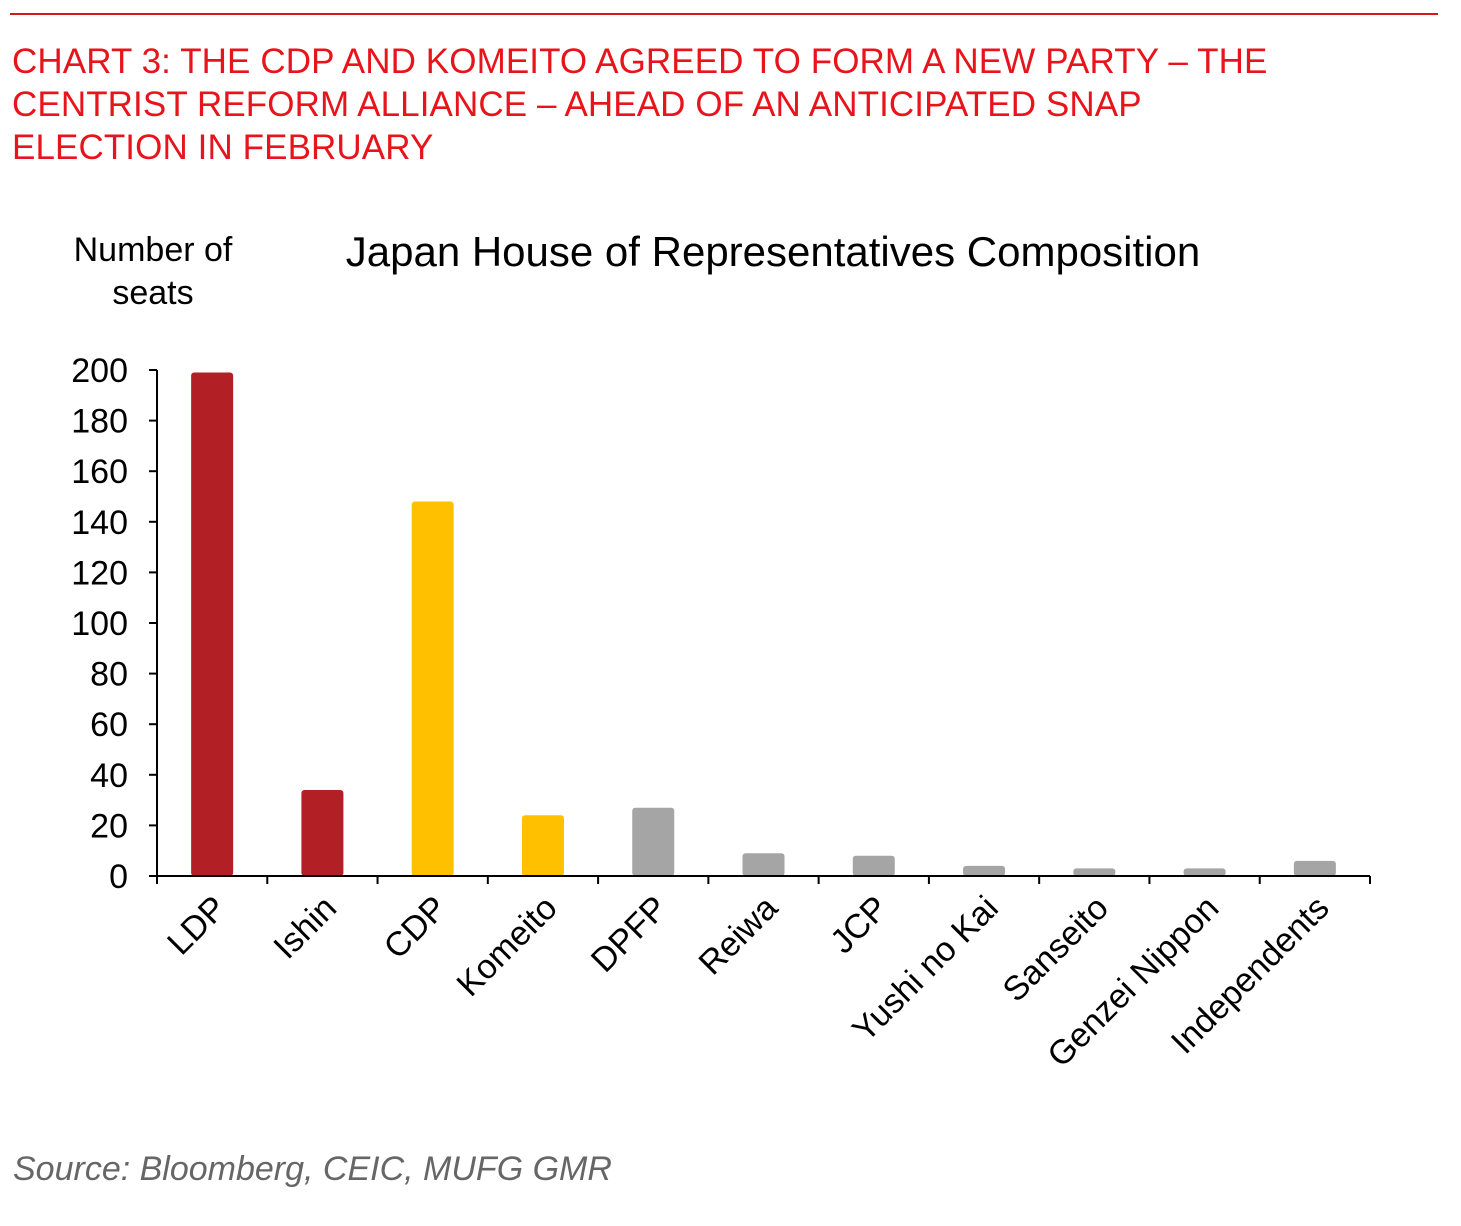 This screenshot has width=1461, height=1226. Describe the element at coordinates (629, 934) in the screenshot. I see `x-tick-label: DPFP` at that location.